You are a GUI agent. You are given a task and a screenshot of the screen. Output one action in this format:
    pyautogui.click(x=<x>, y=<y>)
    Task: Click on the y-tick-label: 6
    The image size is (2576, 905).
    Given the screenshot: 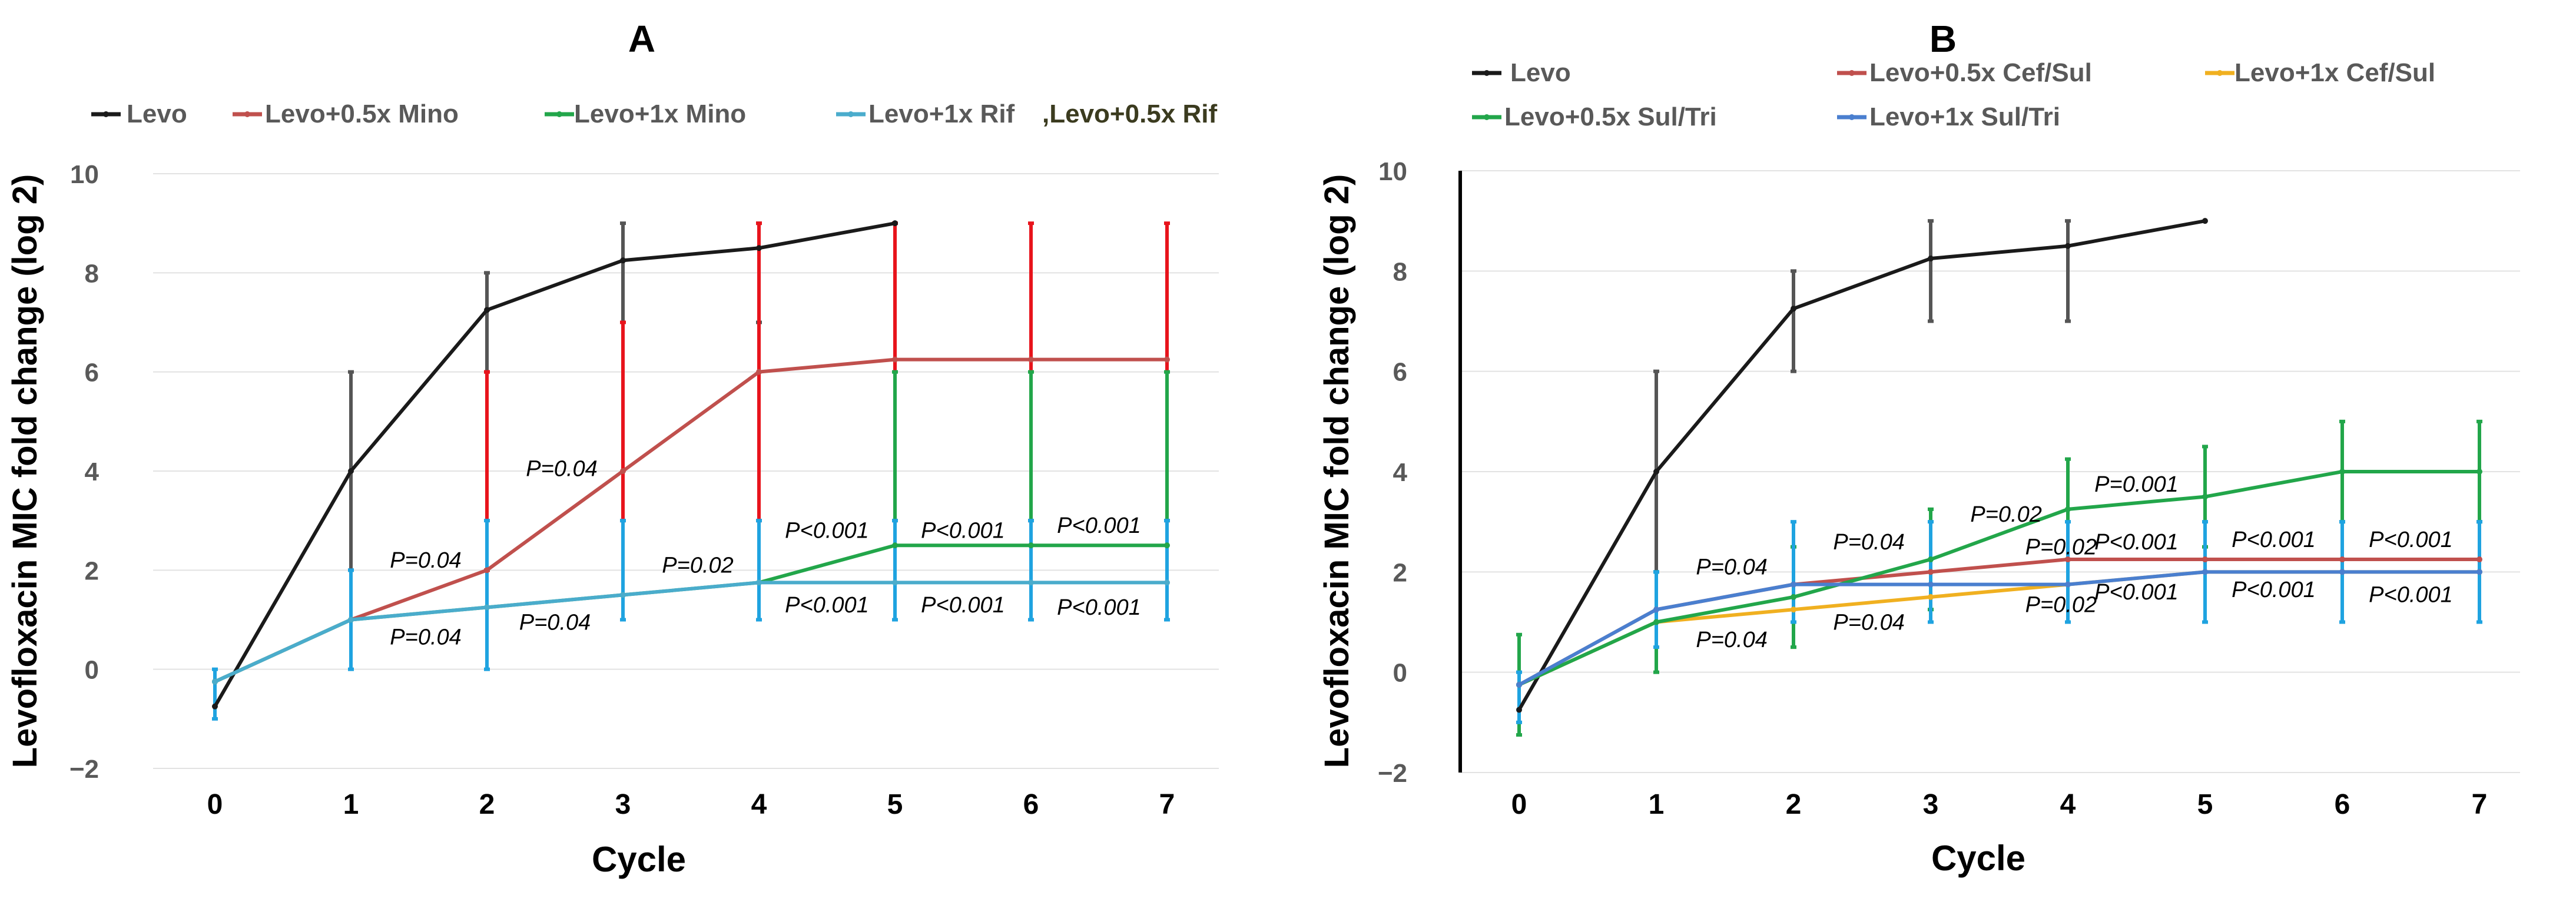 What is the action you would take?
    pyautogui.click(x=92, y=373)
    